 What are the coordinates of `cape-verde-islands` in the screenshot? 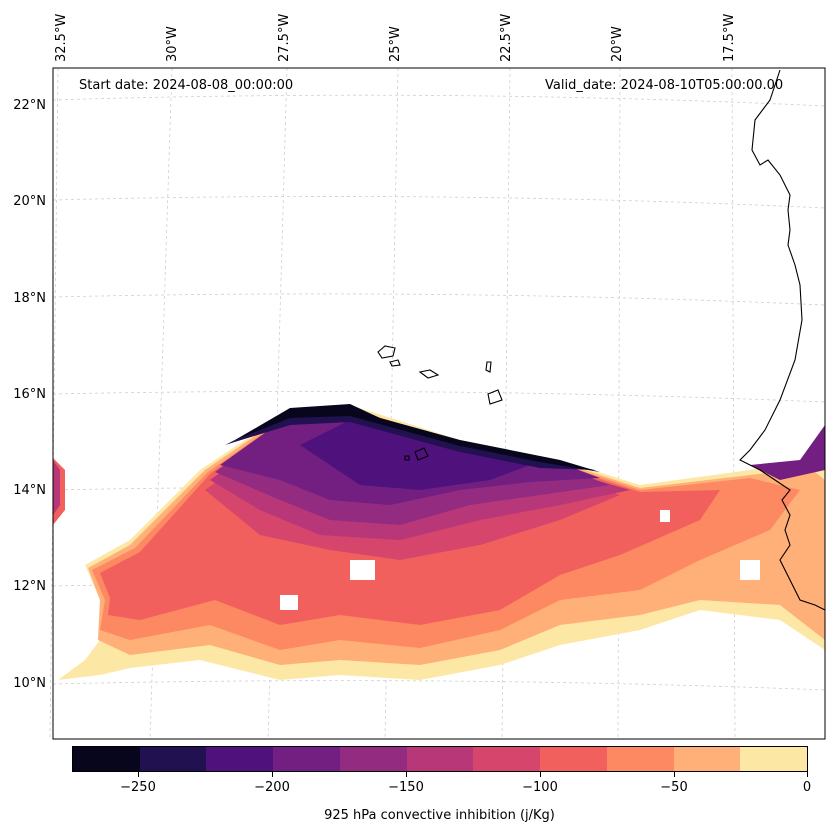 It's located at (440, 403).